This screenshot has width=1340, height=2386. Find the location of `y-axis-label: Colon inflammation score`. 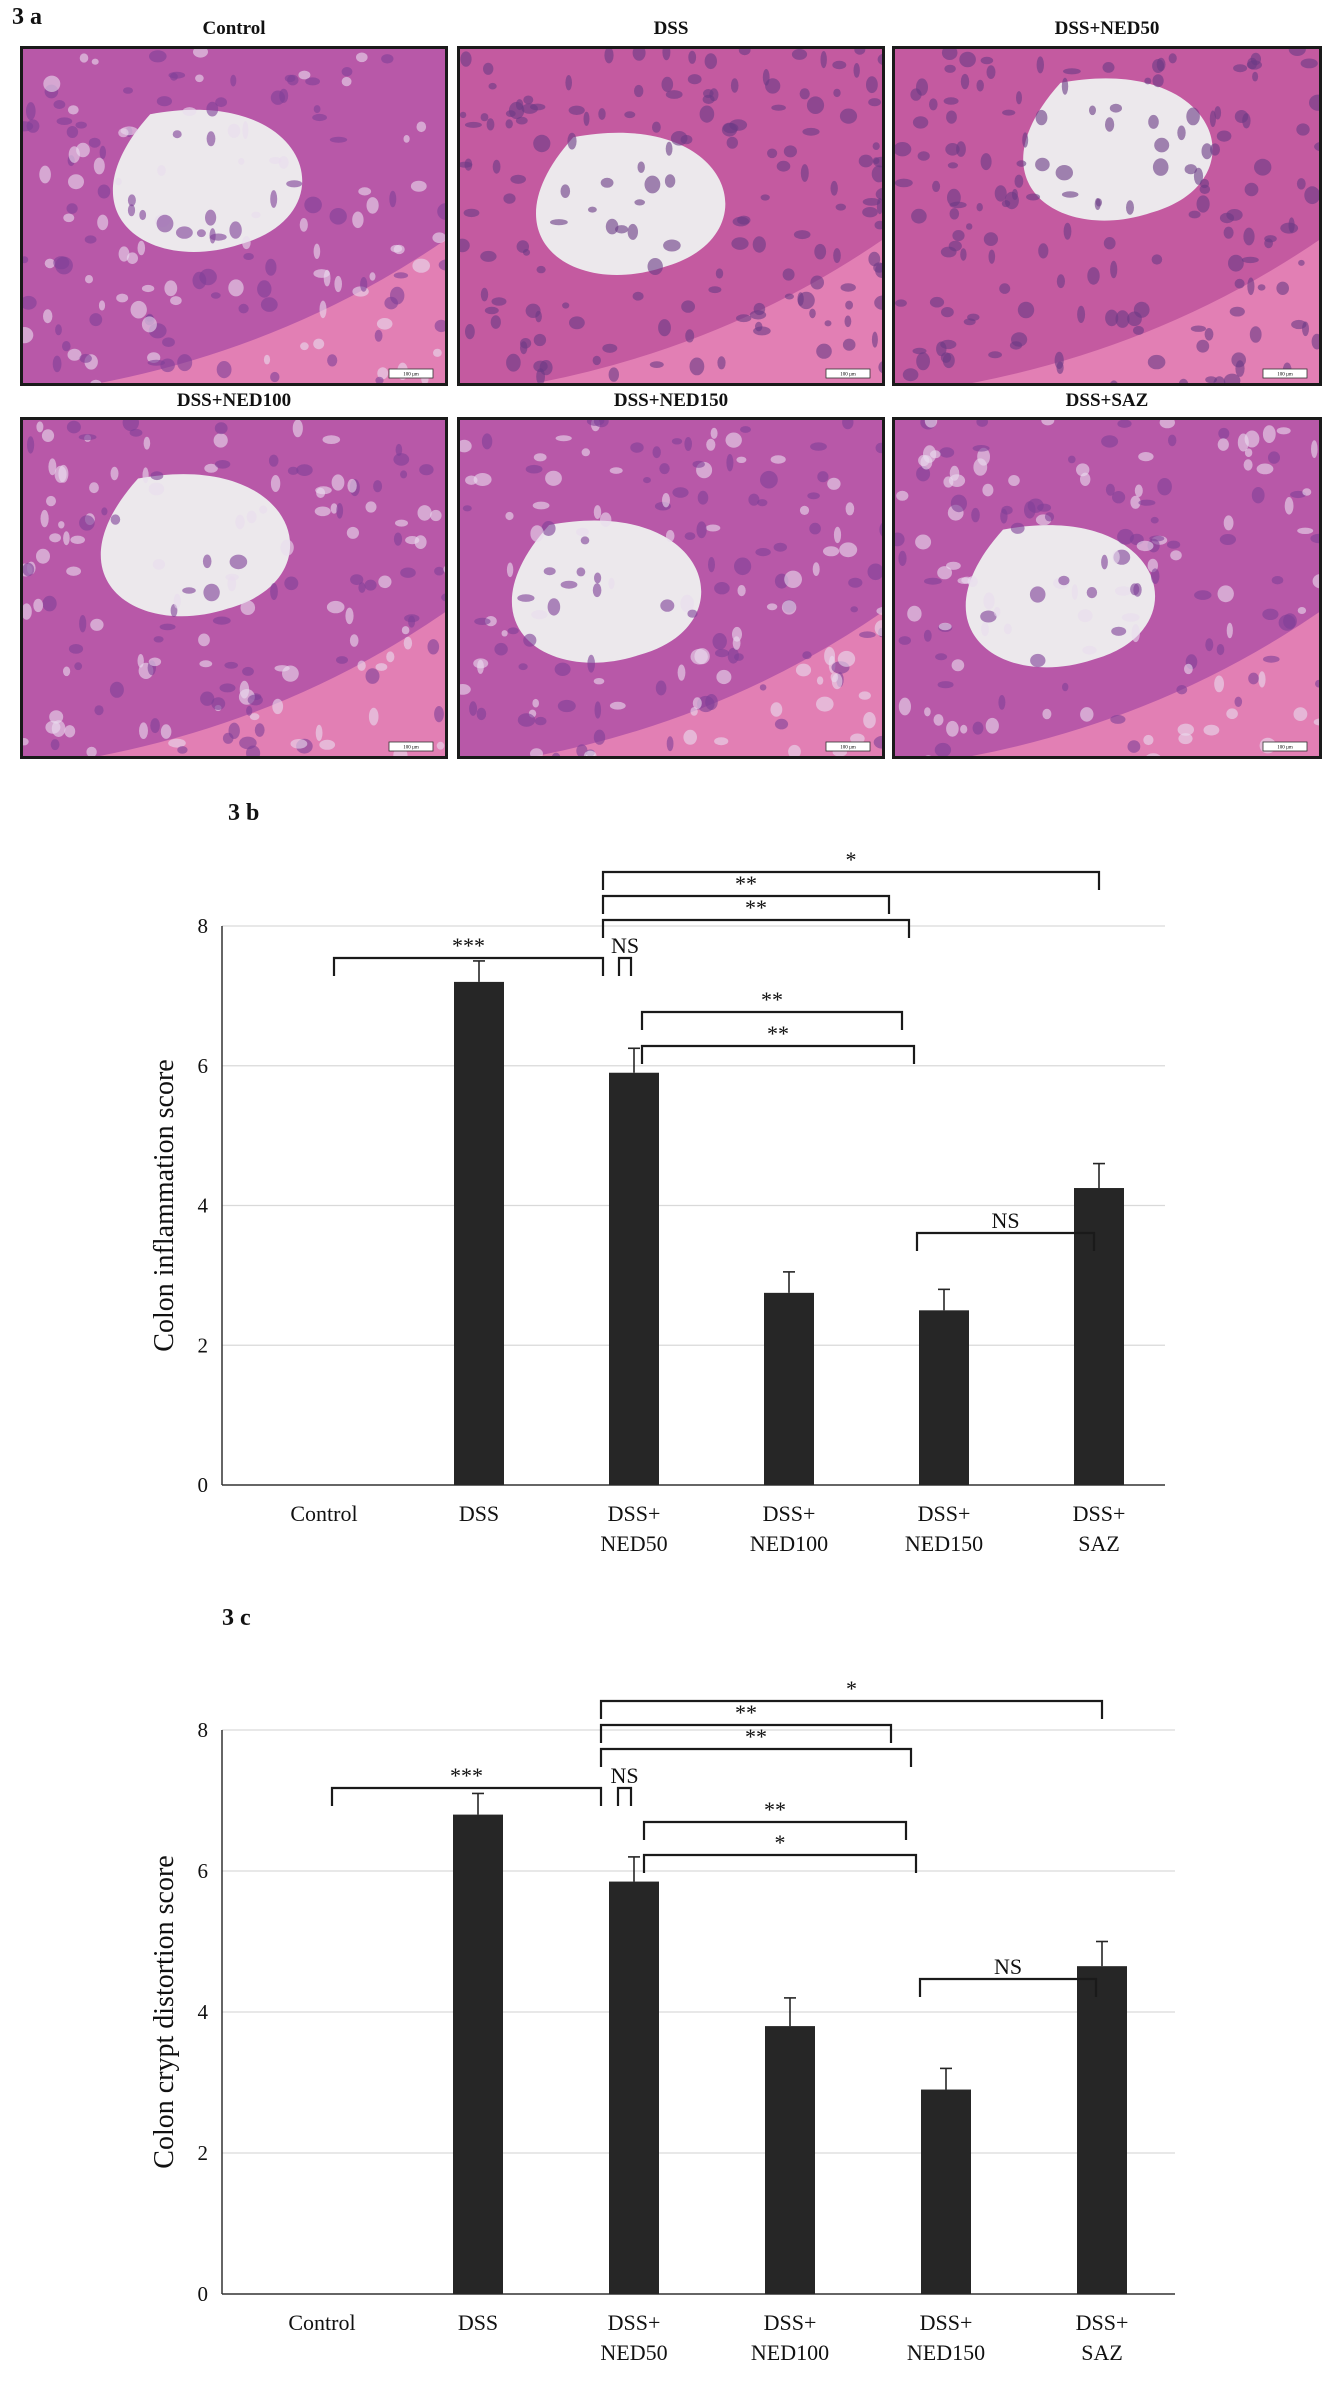

y-axis-label: Colon inflammation score is located at coordinates (164, 1205).